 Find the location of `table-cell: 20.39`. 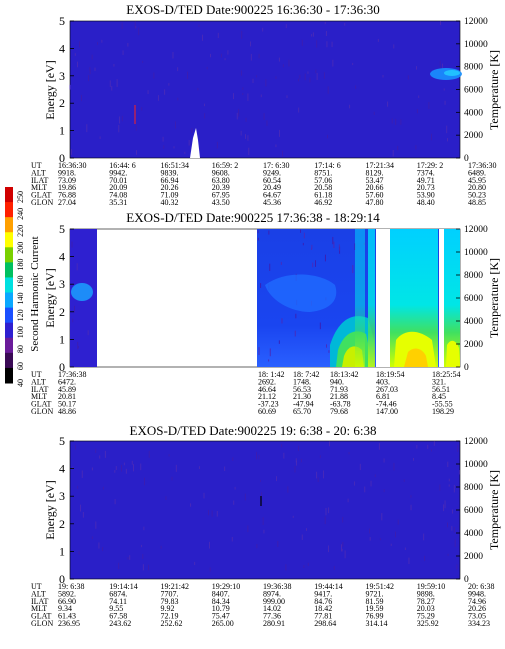

table-cell: 20.39 is located at coordinates (221, 187).